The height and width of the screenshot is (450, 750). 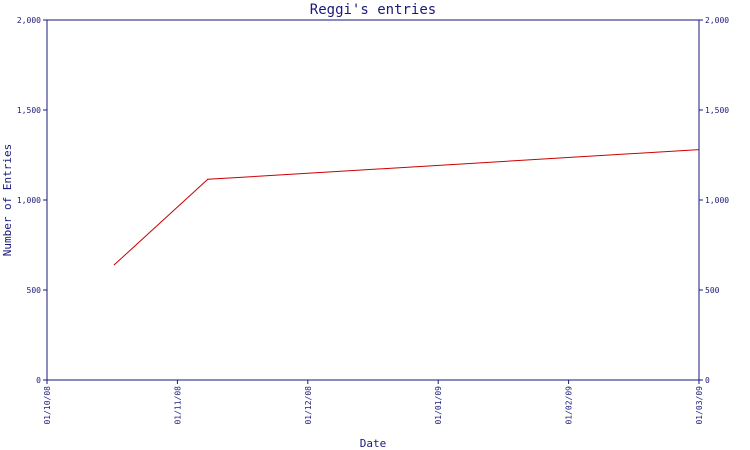 What do you see at coordinates (438, 405) in the screenshot?
I see `x-tick-label: 01/01/09` at bounding box center [438, 405].